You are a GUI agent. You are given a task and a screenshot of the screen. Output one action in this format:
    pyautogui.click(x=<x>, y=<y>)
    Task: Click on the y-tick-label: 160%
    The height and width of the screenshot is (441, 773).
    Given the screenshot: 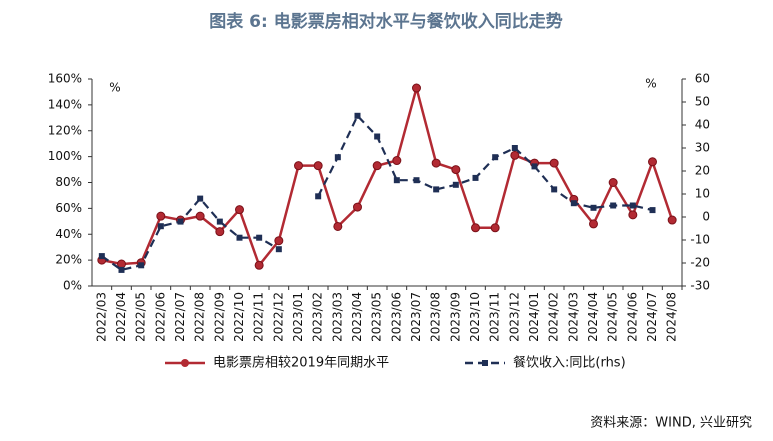 What is the action you would take?
    pyautogui.click(x=65, y=79)
    